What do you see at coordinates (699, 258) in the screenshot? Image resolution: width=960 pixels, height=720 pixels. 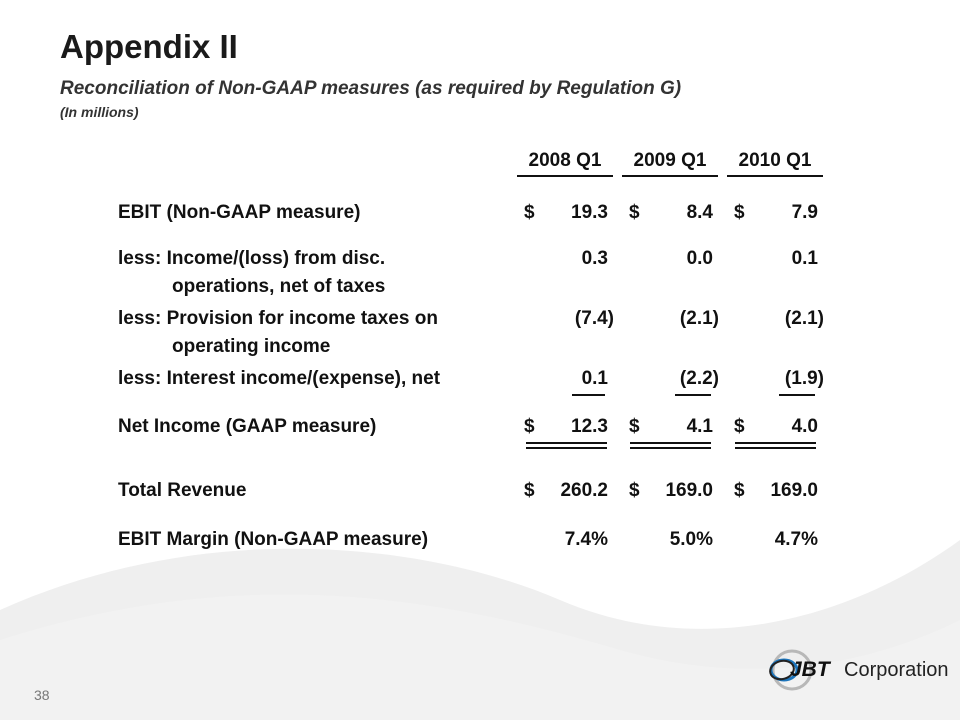 I see `cell-value: 0.0` at bounding box center [699, 258].